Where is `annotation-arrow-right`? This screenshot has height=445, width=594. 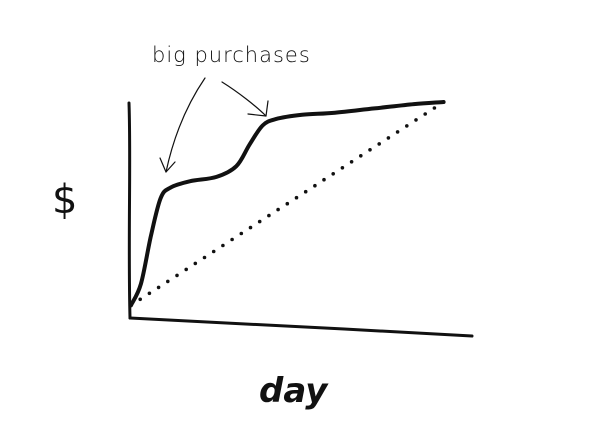 annotation-arrow-right is located at coordinates (244, 99).